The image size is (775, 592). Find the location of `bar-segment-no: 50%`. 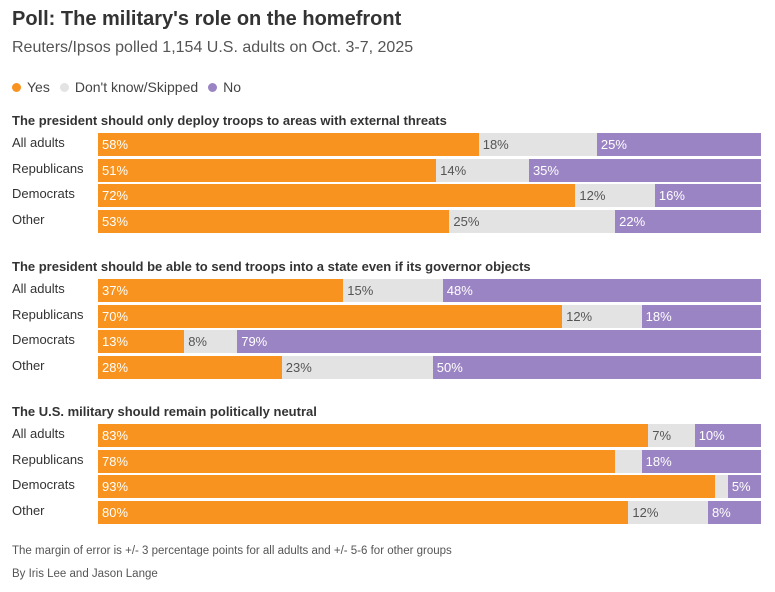

bar-segment-no: 50% is located at coordinates (596, 367).